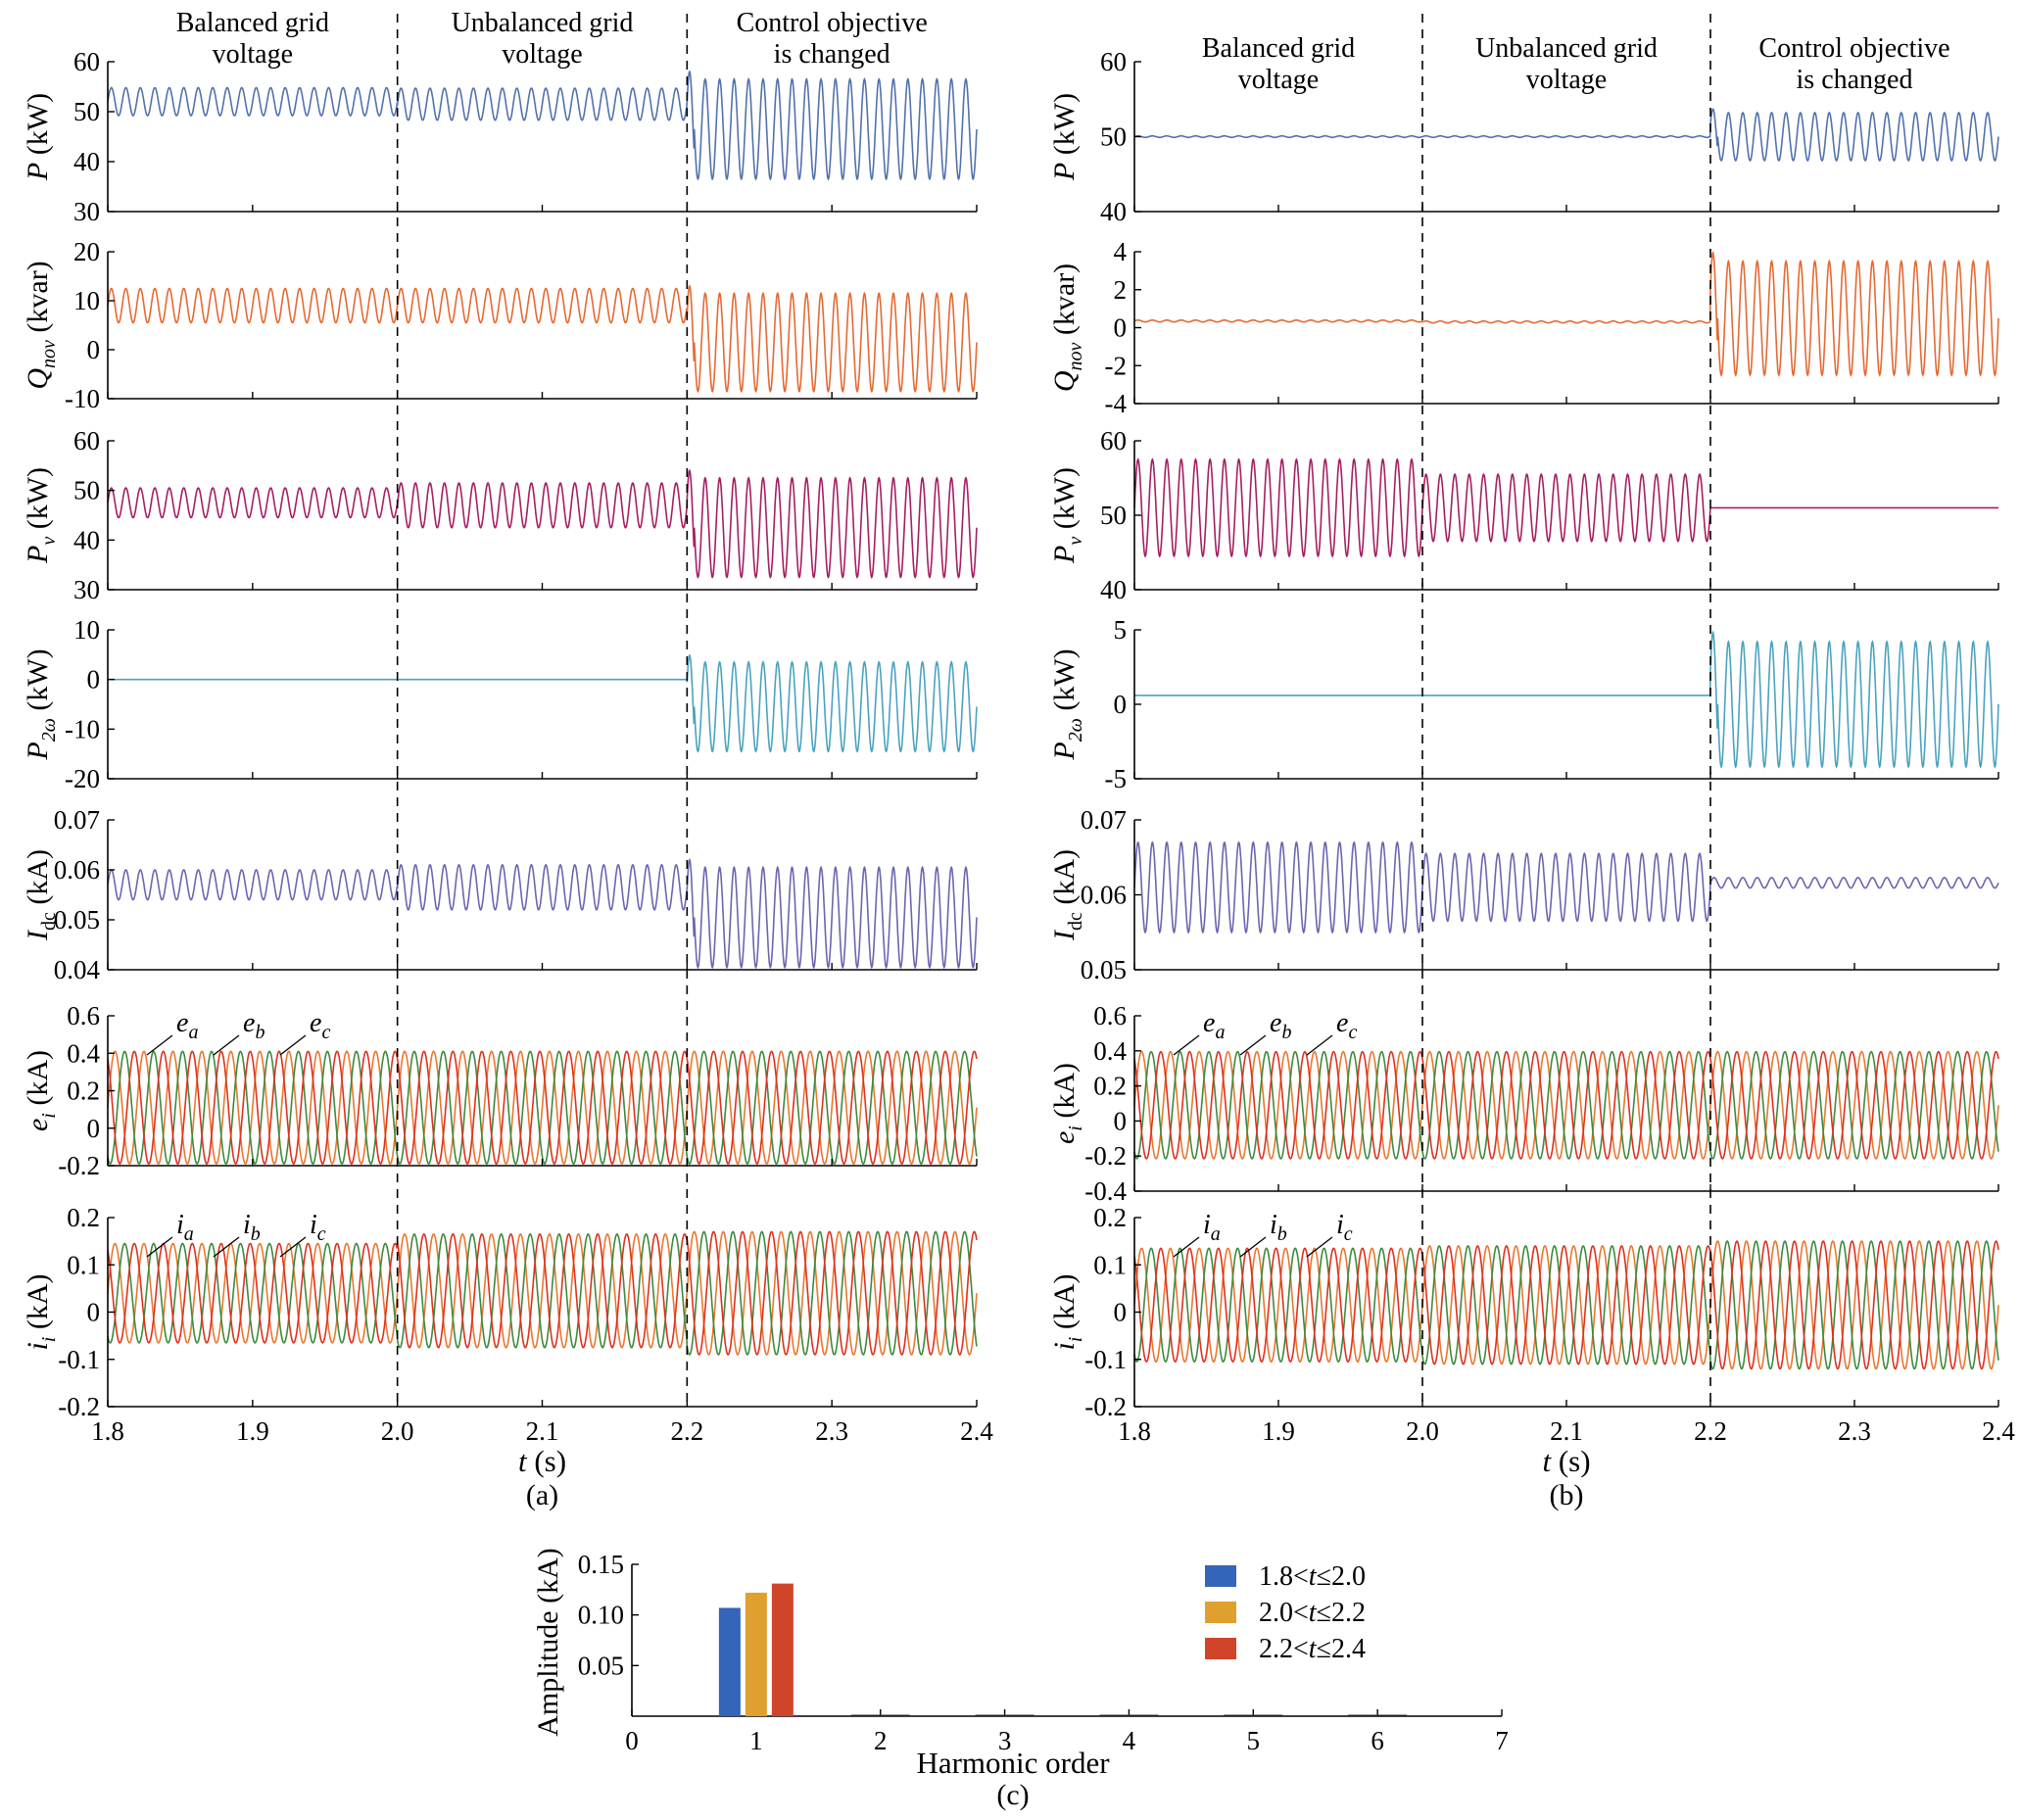  Describe the element at coordinates (1110, 1086) in the screenshot. I see `y-tick-label: 0.2` at that location.